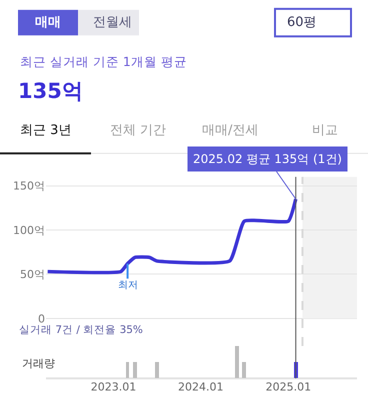 This screenshot has width=368, height=408. I want to click on text: 전월세, so click(112, 22).